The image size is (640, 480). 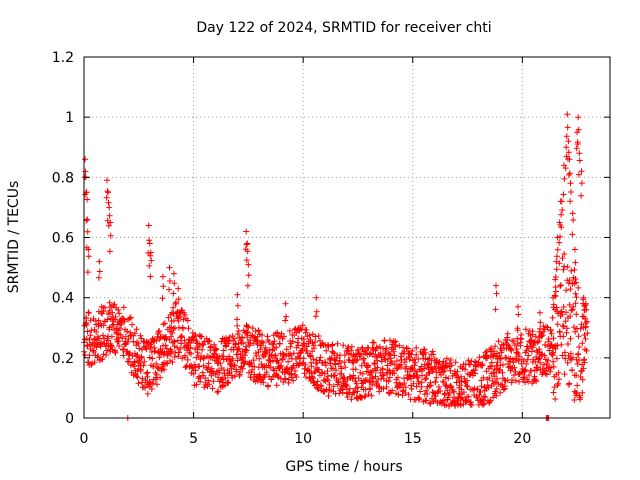 I want to click on x-tick-label: 0, so click(x=84, y=439).